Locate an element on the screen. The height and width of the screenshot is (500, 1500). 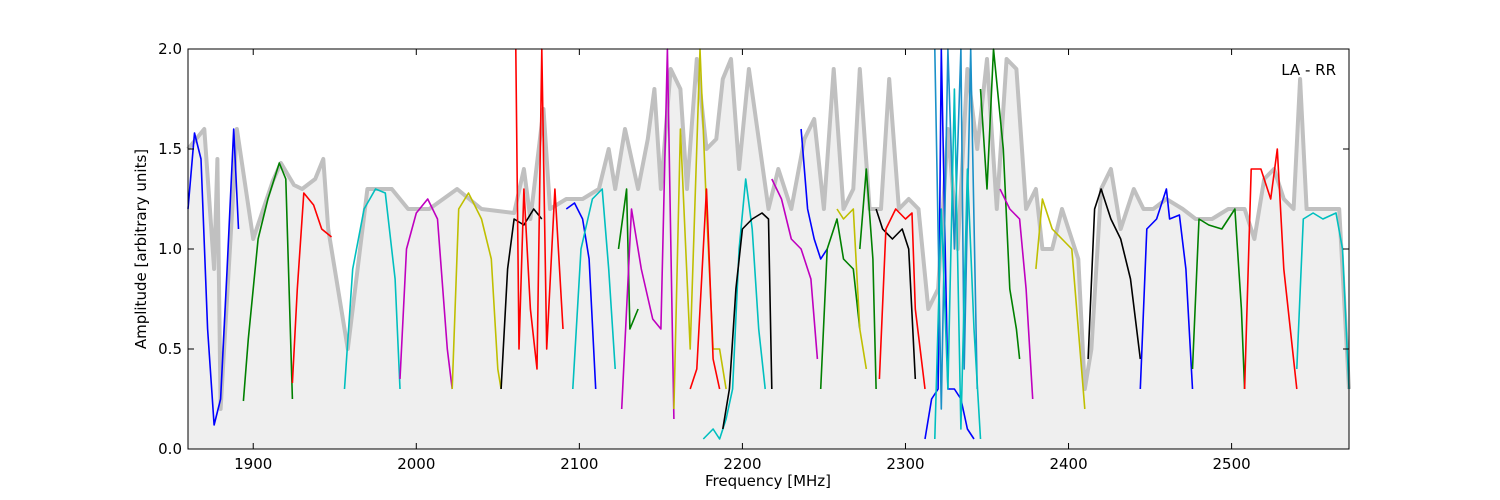
x-tick-label-2500: 2500 is located at coordinates (1232, 464).